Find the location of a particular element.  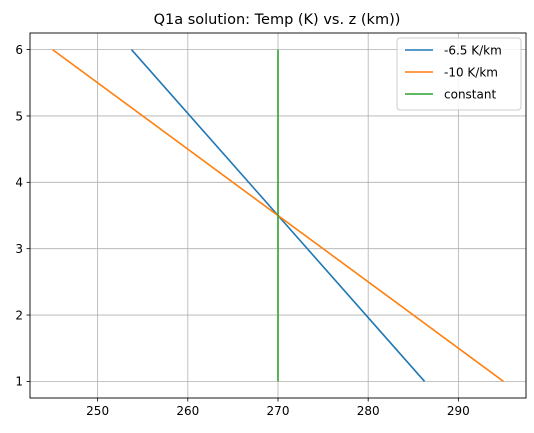

x-tick-label: 260 is located at coordinates (187, 411).